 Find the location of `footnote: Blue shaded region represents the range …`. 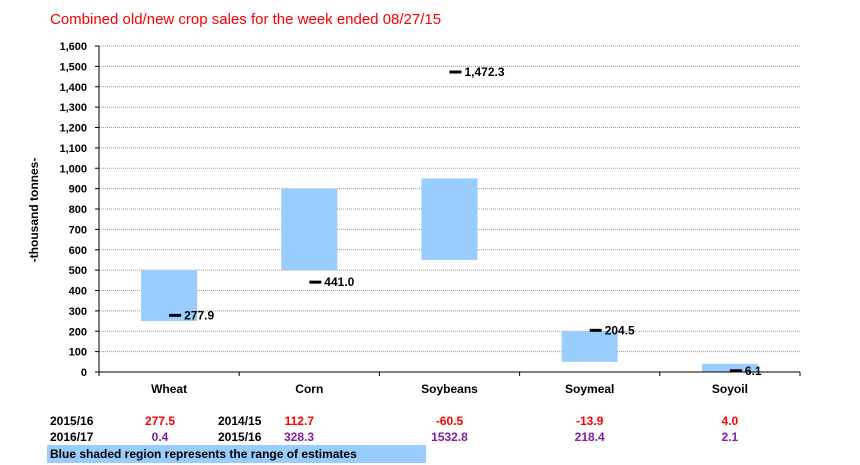

footnote: Blue shaded region represents the range … is located at coordinates (203, 454).